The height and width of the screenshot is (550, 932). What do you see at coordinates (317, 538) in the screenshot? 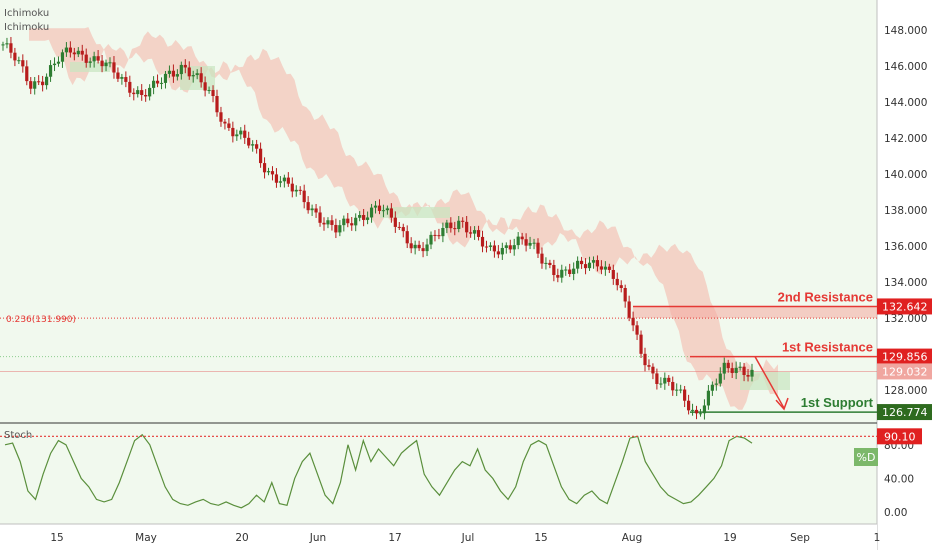
I see `time-tick-label: Jun` at bounding box center [317, 538].